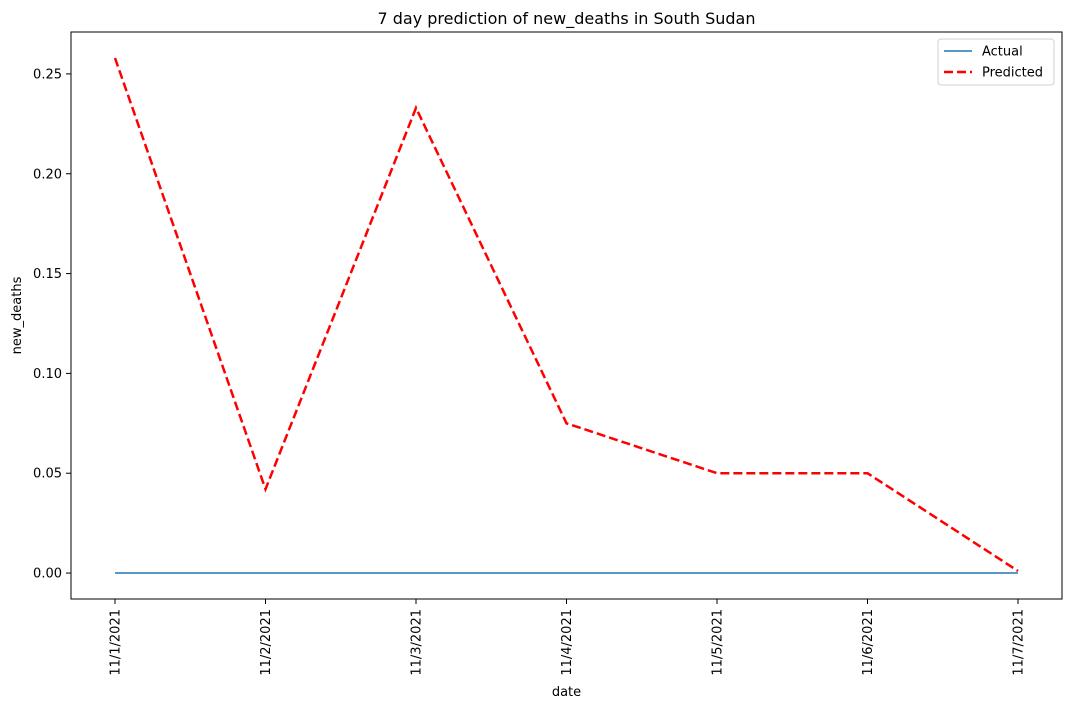 This screenshot has height=713, width=1070. Describe the element at coordinates (1019, 642) in the screenshot. I see `x-tick-label: 11/7/2021` at that location.